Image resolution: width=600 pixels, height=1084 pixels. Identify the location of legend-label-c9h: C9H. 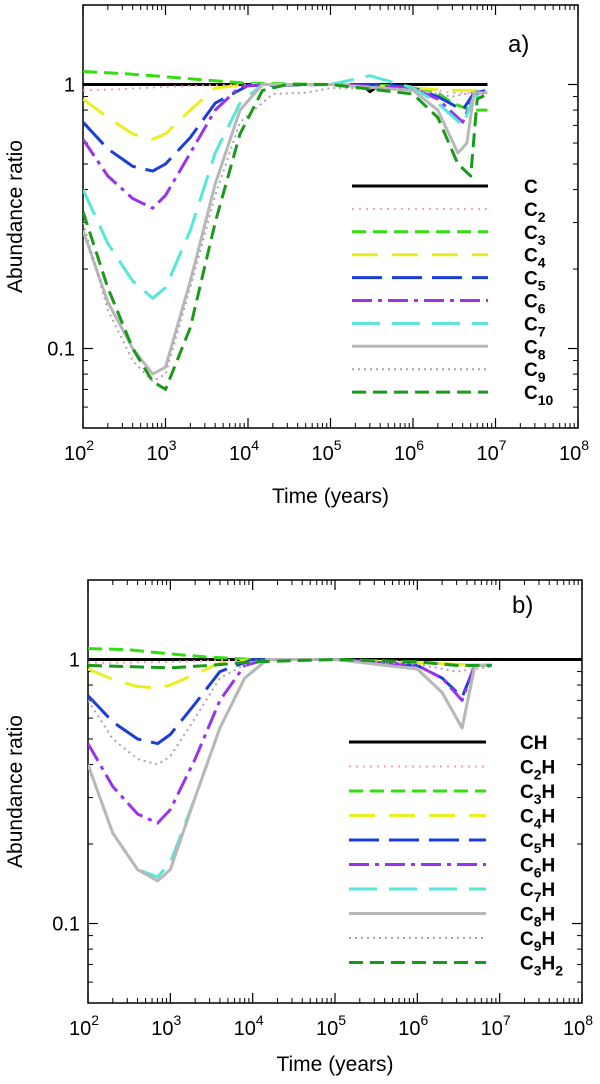
(537, 941).